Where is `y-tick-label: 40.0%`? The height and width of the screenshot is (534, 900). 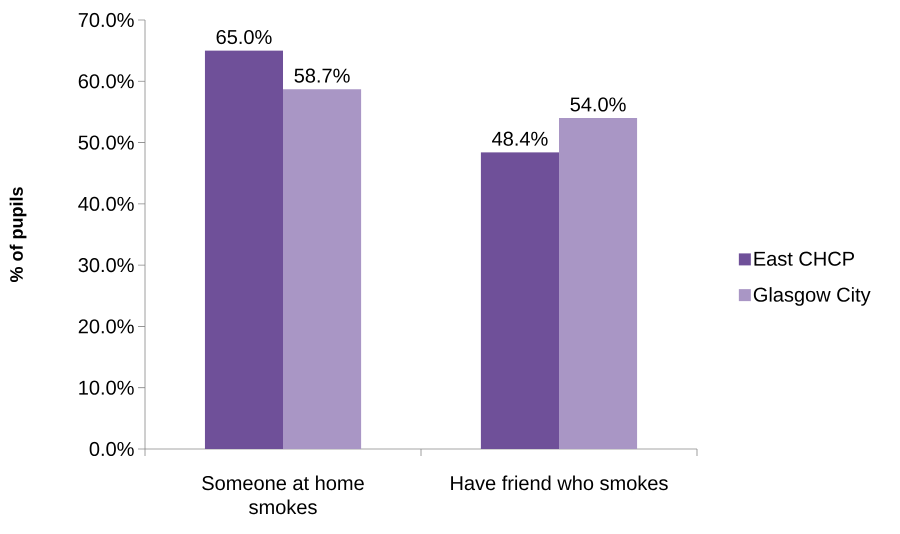 y-tick-label: 40.0% is located at coordinates (106, 203).